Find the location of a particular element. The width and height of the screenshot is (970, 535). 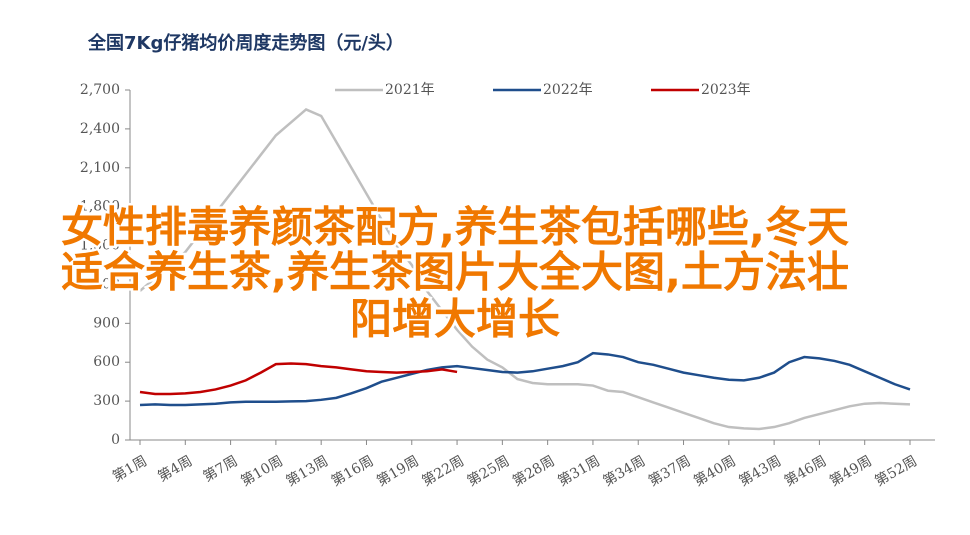

overlay-text: 适合养生茶,养生茶图片大全大图,土方法壮 is located at coordinates (455, 272).